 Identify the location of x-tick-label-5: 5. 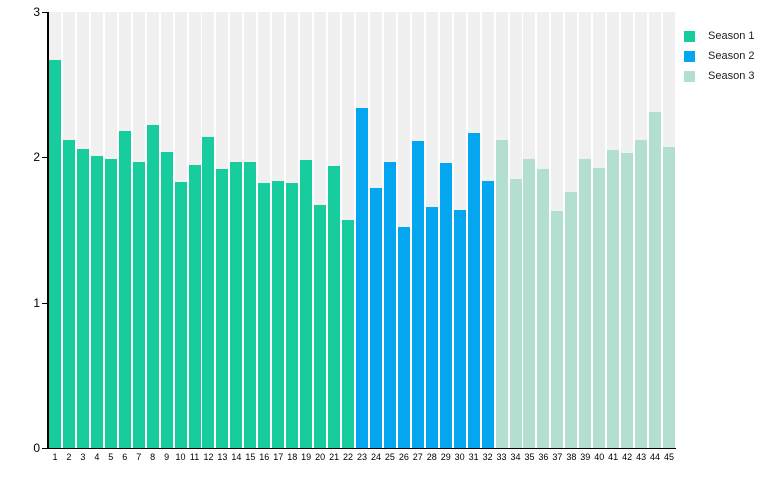
(111, 457).